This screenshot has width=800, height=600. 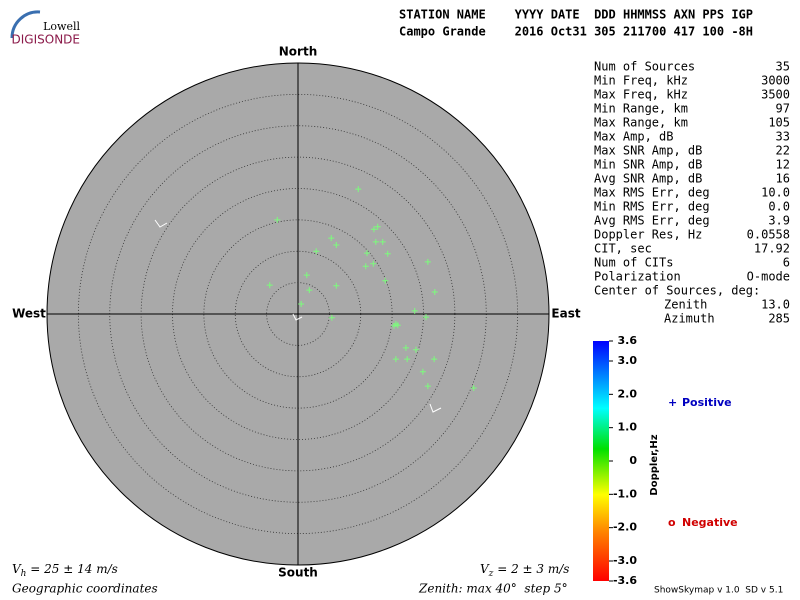 What do you see at coordinates (565, 314) in the screenshot?
I see `east-label: East` at bounding box center [565, 314].